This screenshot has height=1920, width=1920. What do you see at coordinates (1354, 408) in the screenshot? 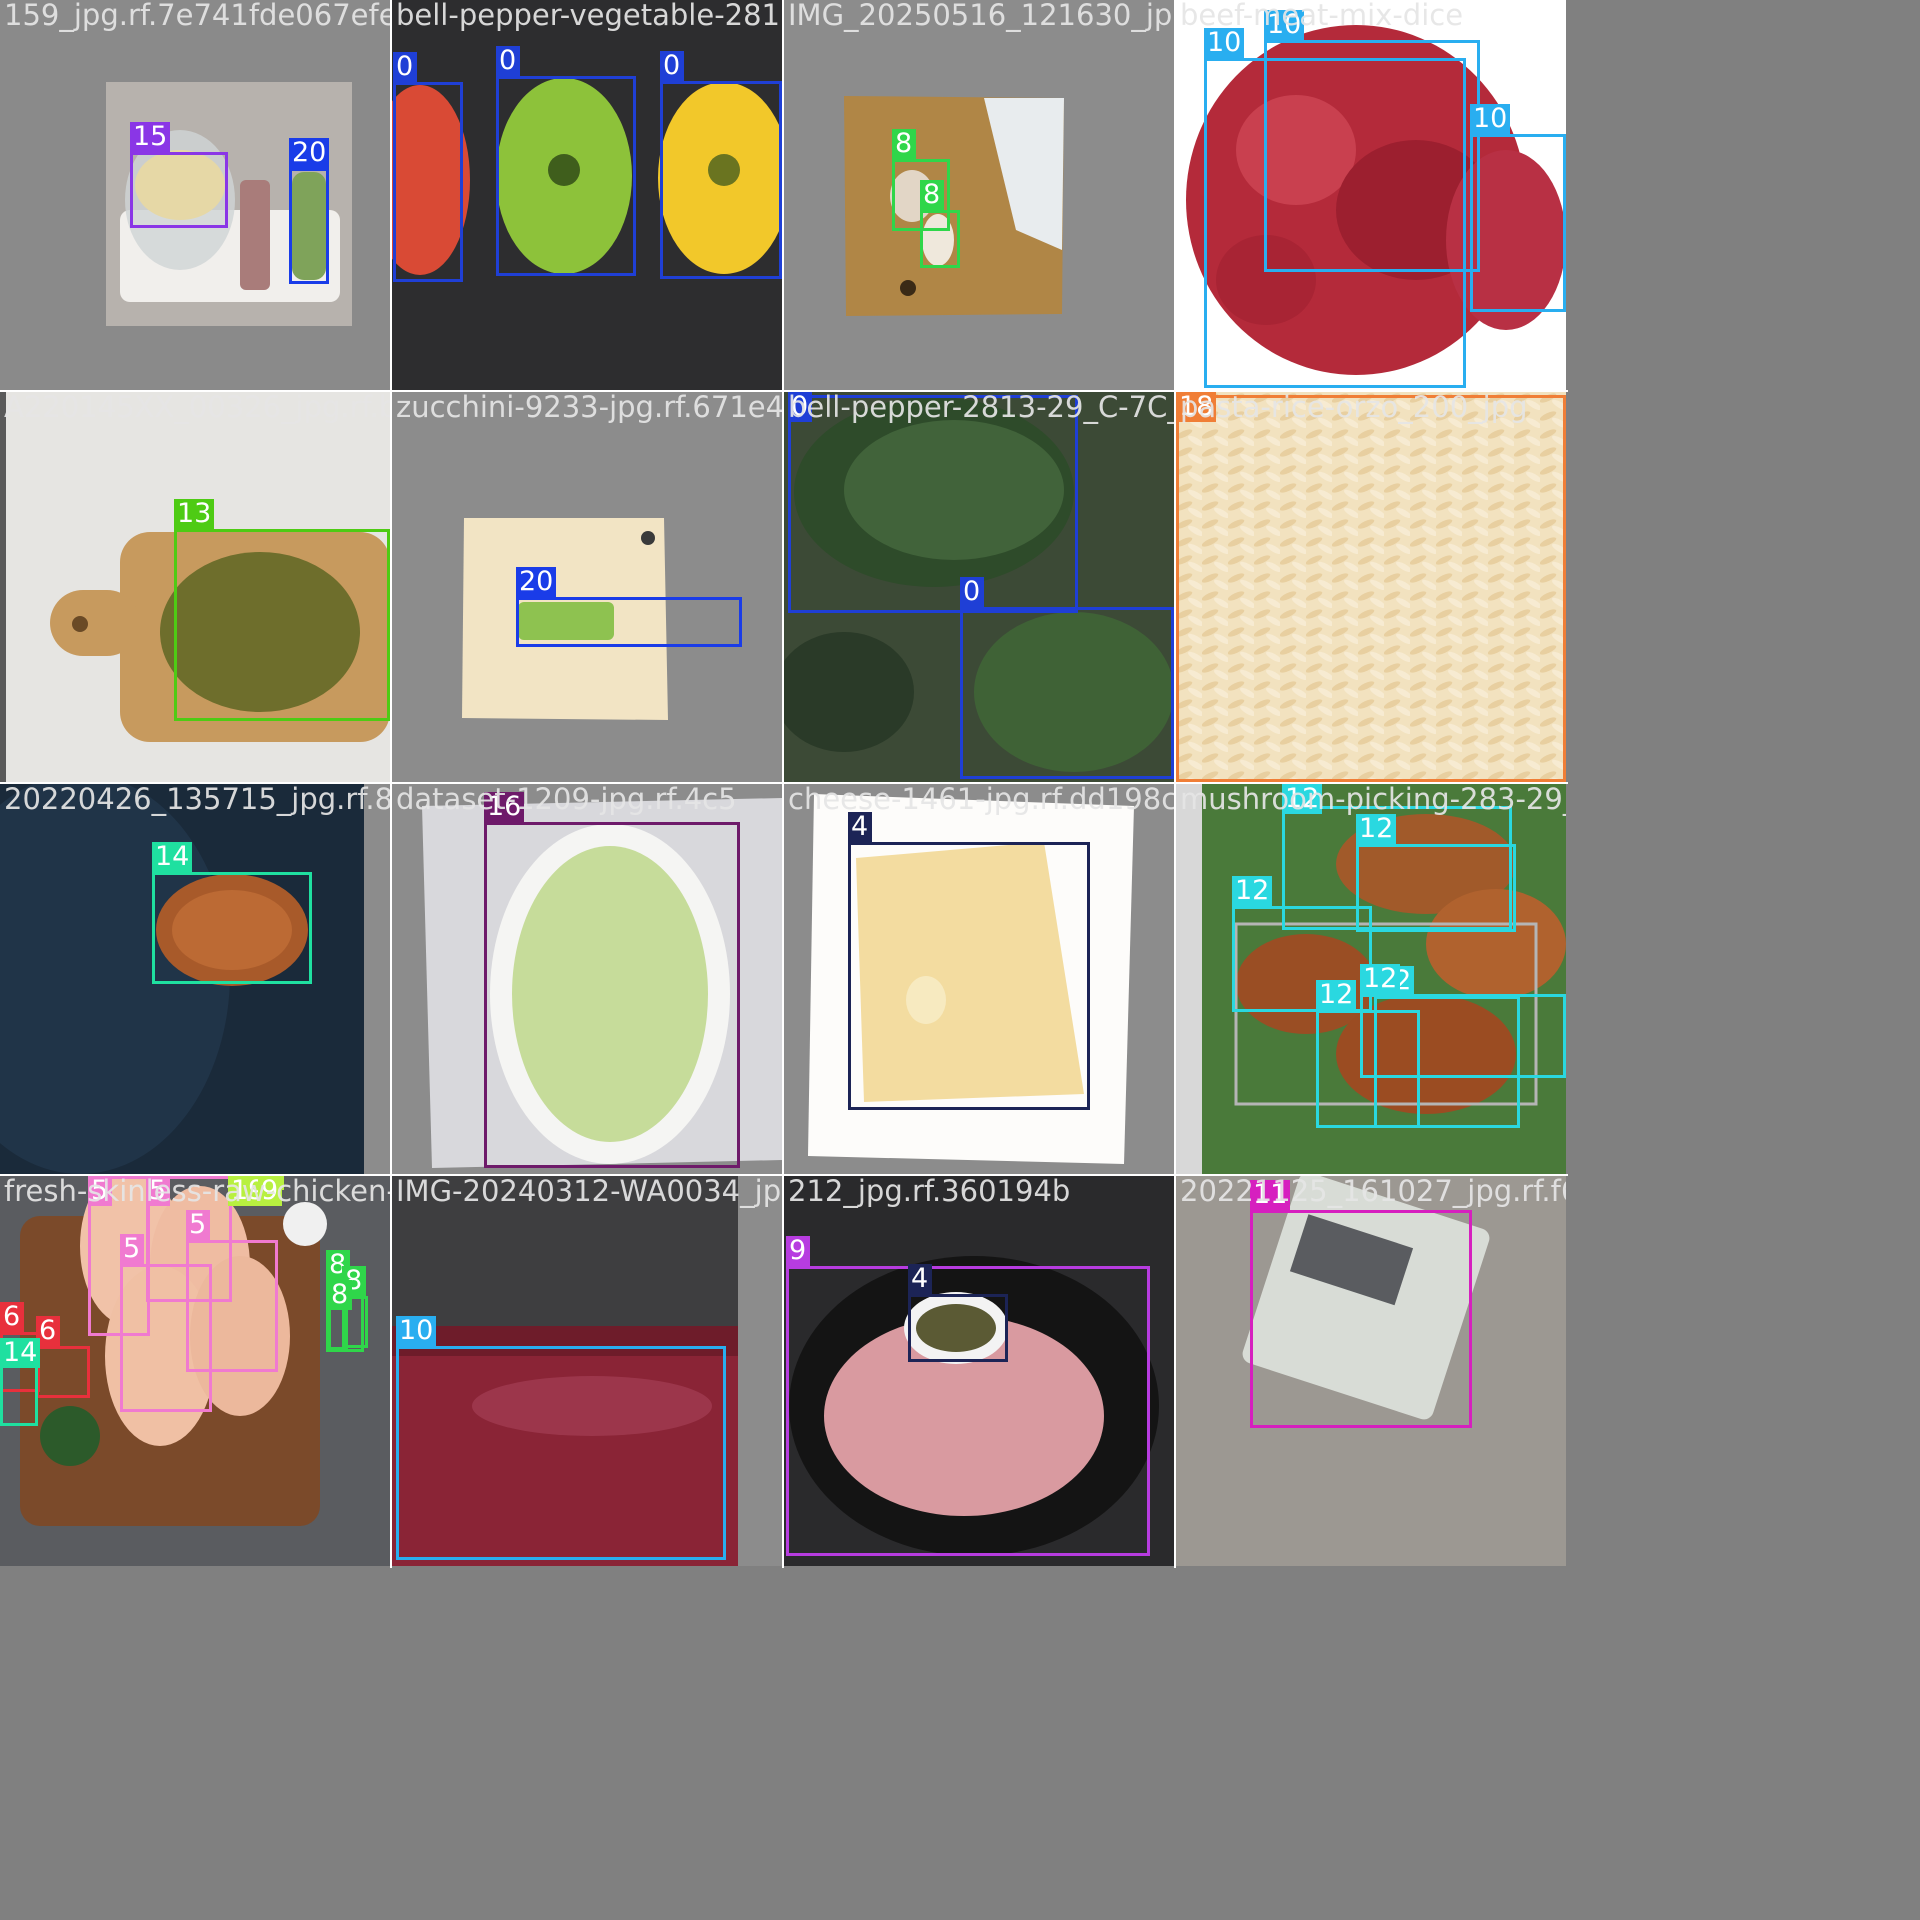
I see `tile-filename: pasta-rice-orzo_200_jpg` at bounding box center [1354, 408].